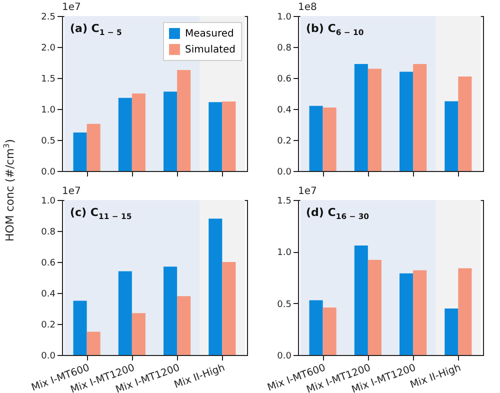 This screenshot has width=500, height=393. What do you see at coordinates (338, 214) in the screenshot?
I see `text: (d) C$_{16 − 30}$` at bounding box center [338, 214].